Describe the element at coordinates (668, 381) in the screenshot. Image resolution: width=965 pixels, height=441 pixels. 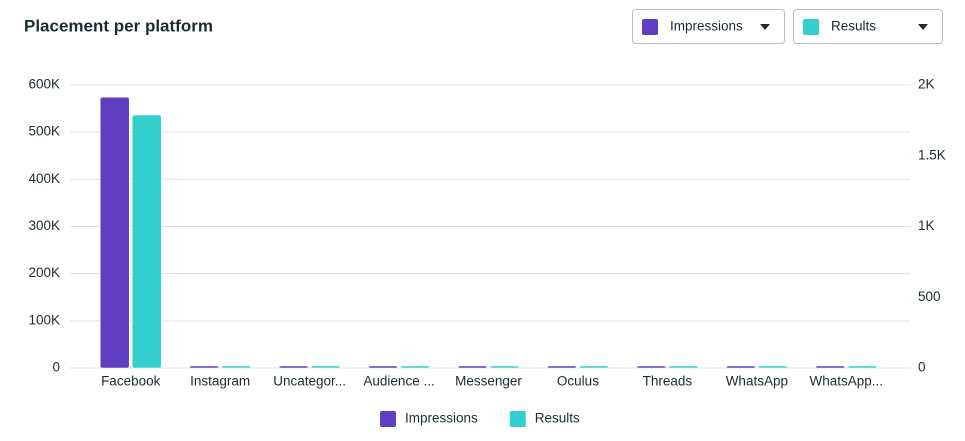
I see `x-tick-label: Threads` at that location.